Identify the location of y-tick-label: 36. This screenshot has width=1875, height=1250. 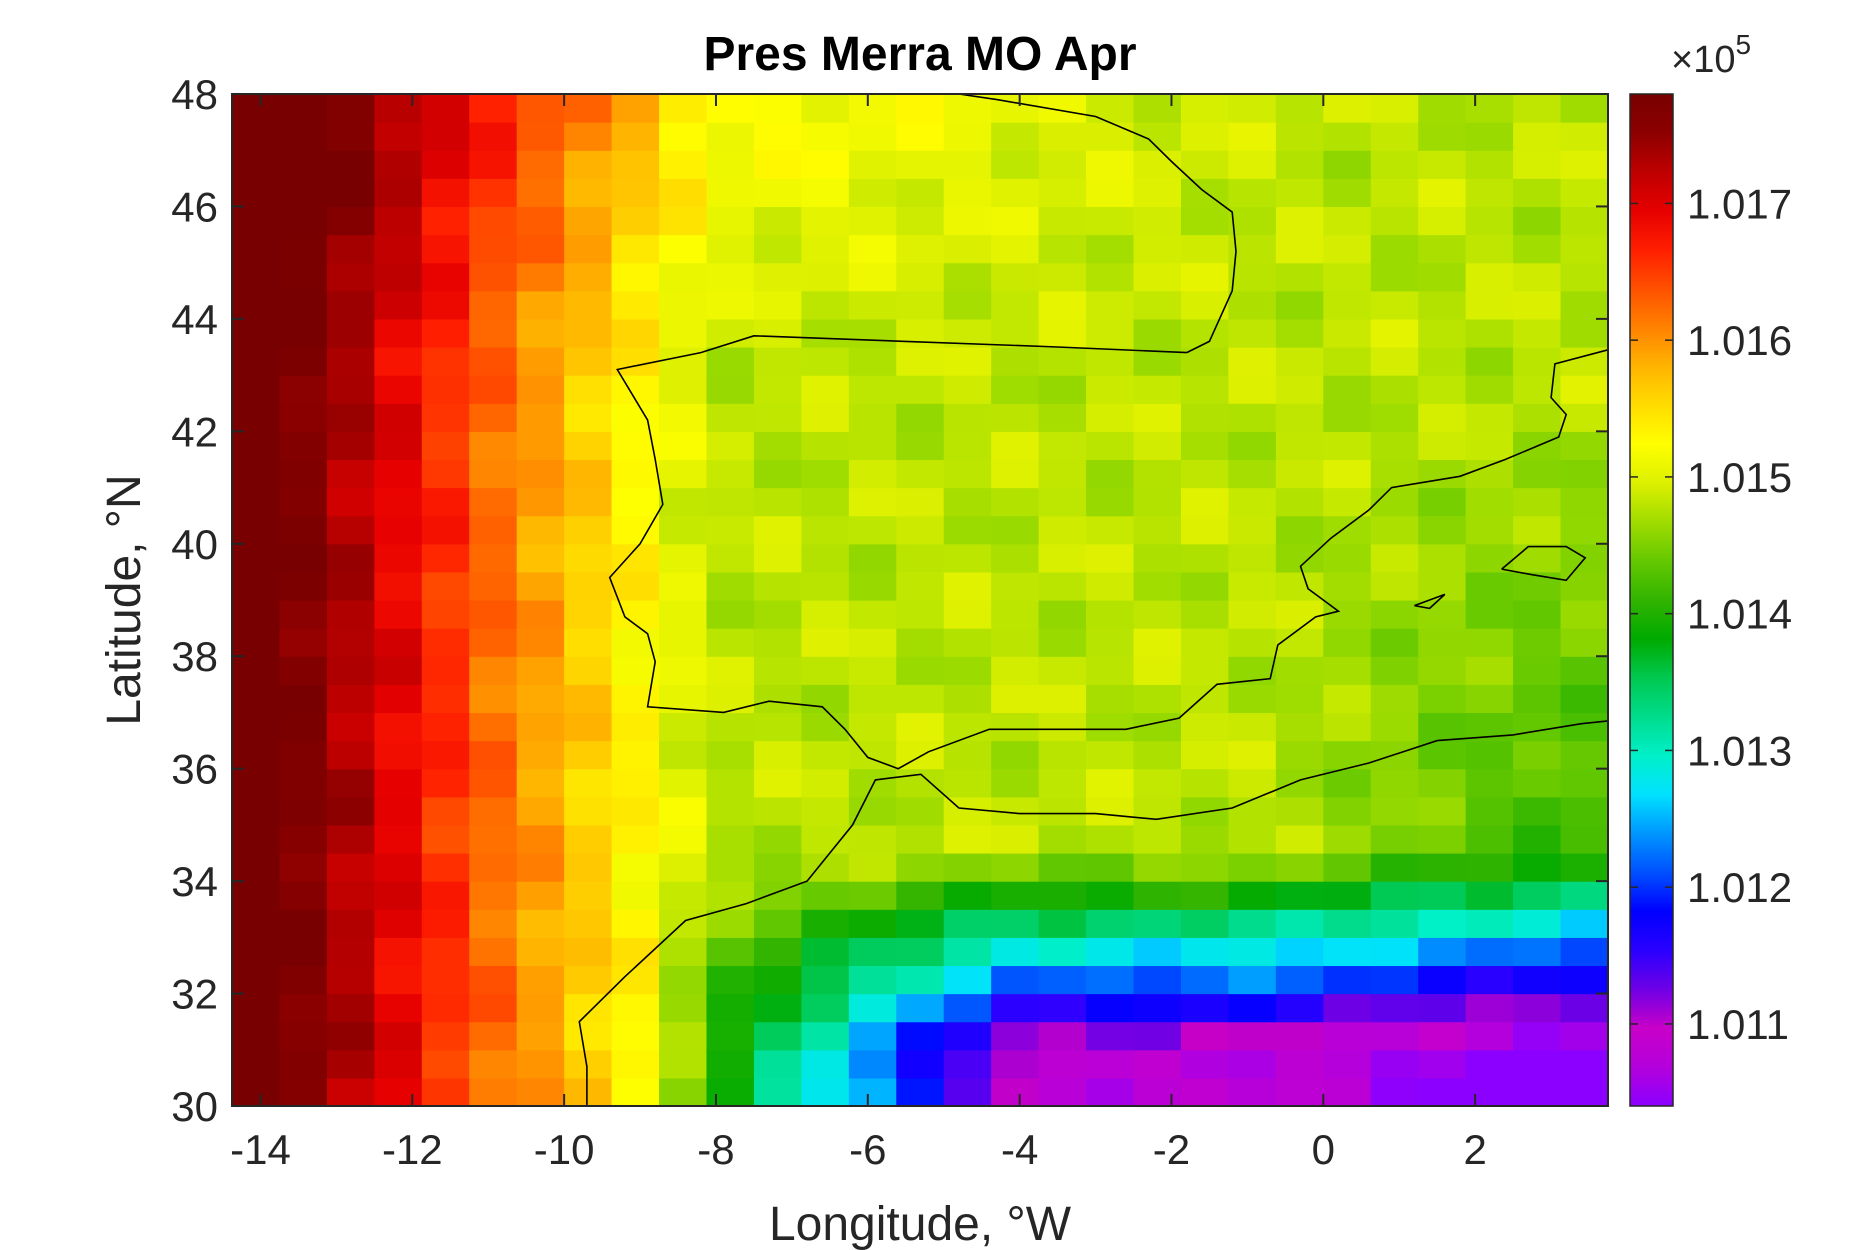
(194, 769).